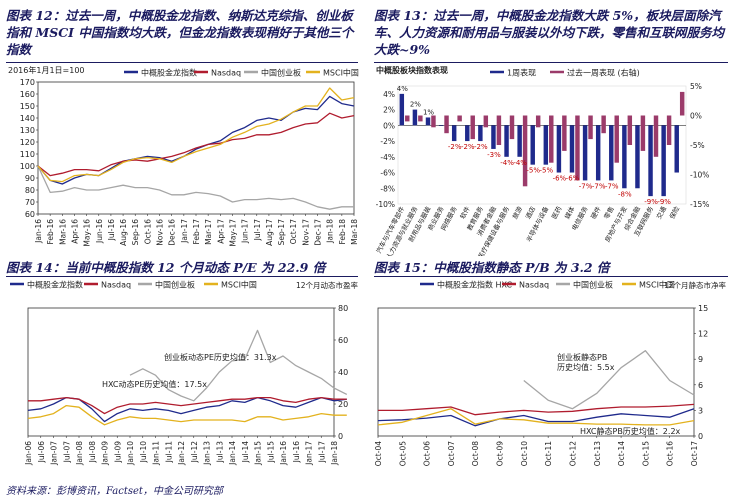 The height and width of the screenshot is (500, 734). I want to click on y-tick-label: 120, so click(27, 142).